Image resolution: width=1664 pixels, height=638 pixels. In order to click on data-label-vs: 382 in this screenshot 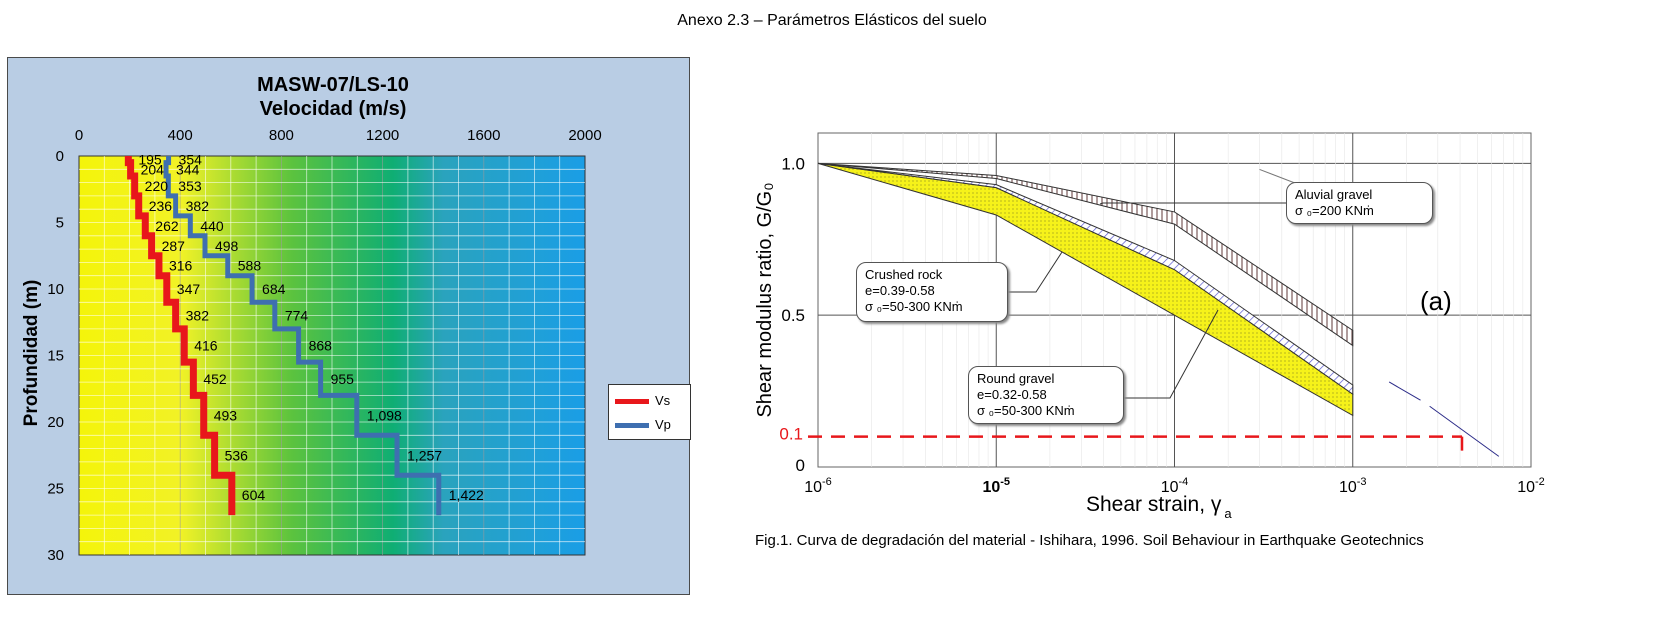, I will do `click(198, 316)`.